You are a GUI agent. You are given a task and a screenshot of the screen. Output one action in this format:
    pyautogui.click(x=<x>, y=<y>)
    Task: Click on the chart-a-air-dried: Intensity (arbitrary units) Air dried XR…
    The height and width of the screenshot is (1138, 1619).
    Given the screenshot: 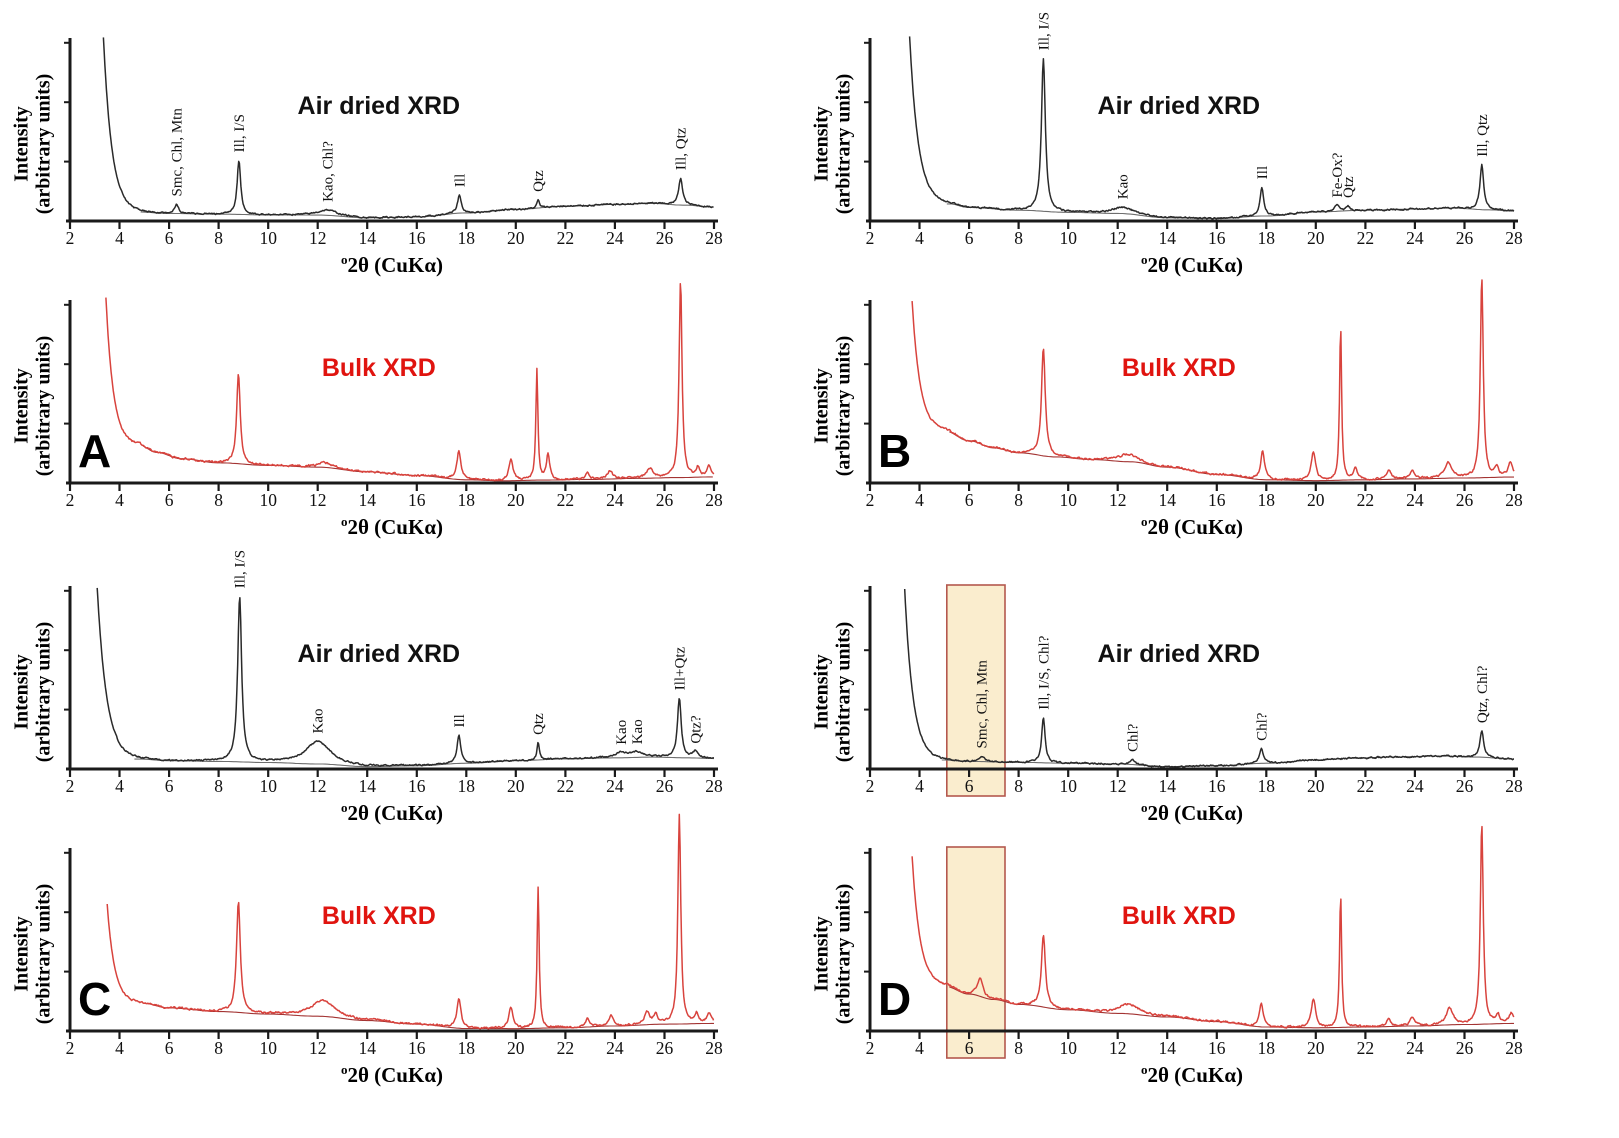 What is the action you would take?
    pyautogui.click(x=404, y=159)
    